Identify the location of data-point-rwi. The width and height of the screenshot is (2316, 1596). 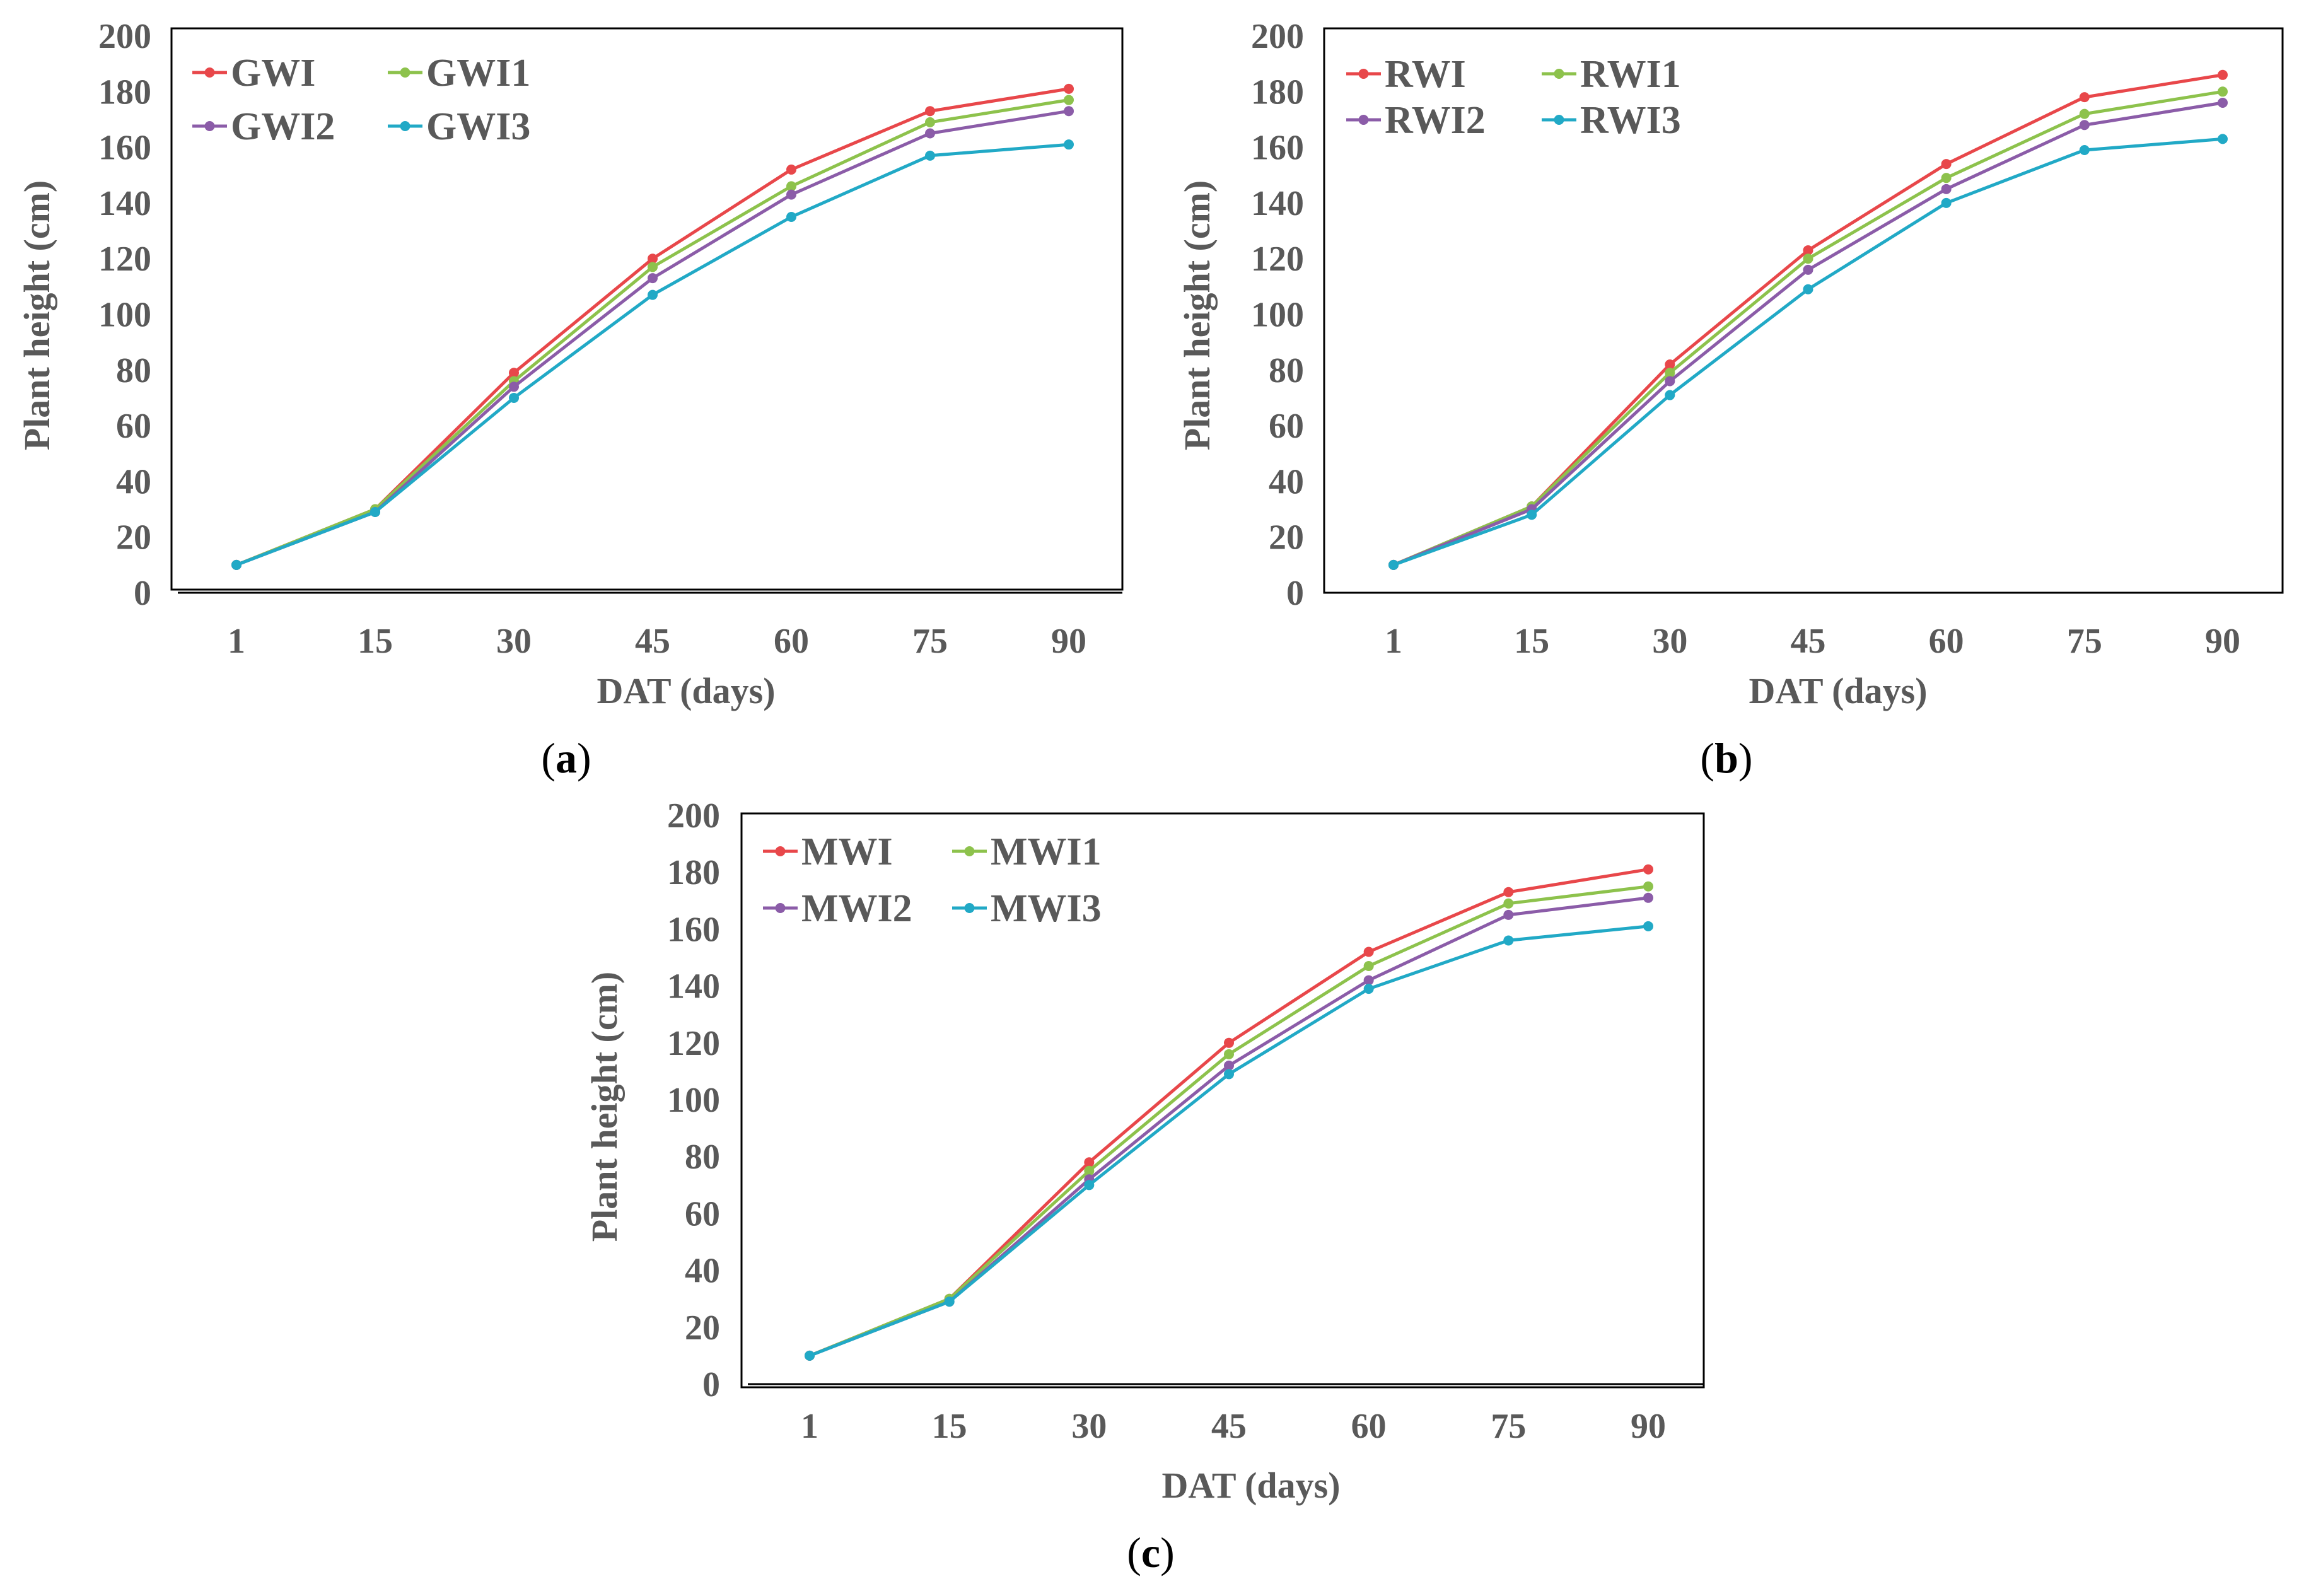
(2084, 97).